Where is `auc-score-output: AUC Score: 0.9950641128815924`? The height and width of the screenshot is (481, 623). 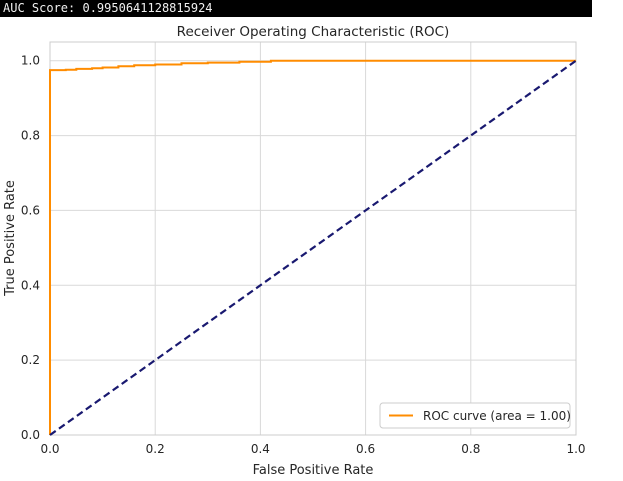
auc-score-output: AUC Score: 0.9950641128815924 is located at coordinates (108, 8).